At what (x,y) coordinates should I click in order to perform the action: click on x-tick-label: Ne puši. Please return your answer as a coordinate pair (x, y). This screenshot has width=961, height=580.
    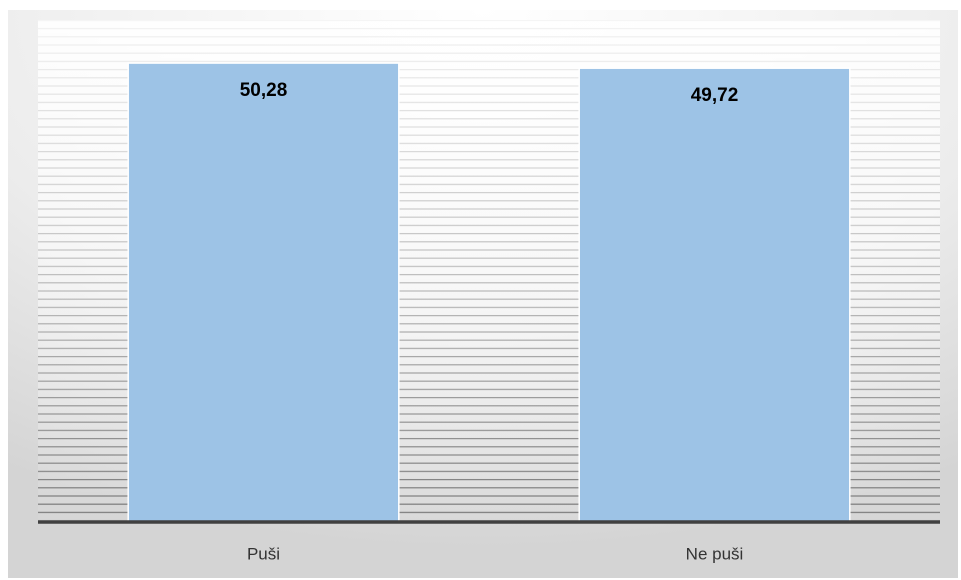
    Looking at the image, I should click on (715, 553).